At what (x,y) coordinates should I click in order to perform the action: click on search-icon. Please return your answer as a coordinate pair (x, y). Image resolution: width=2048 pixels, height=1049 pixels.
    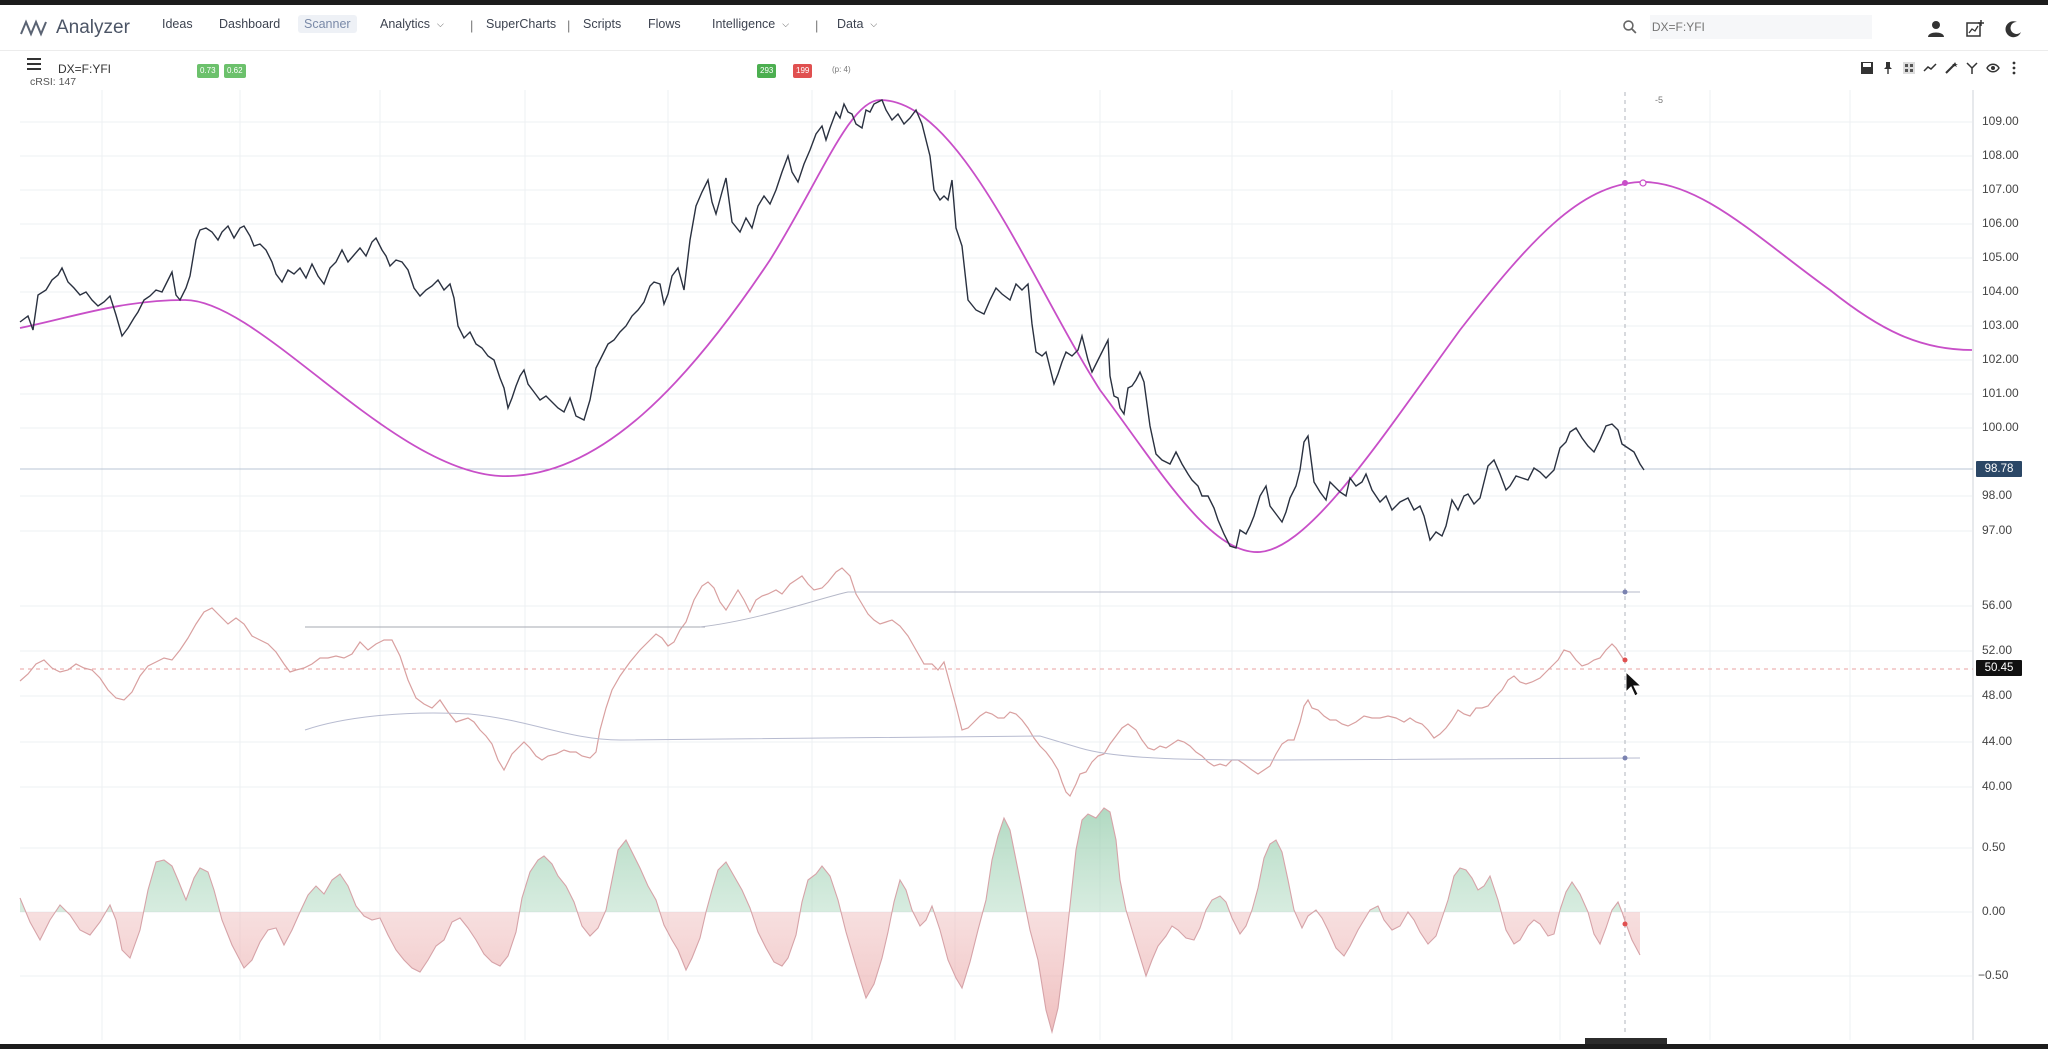
    Looking at the image, I should click on (1630, 27).